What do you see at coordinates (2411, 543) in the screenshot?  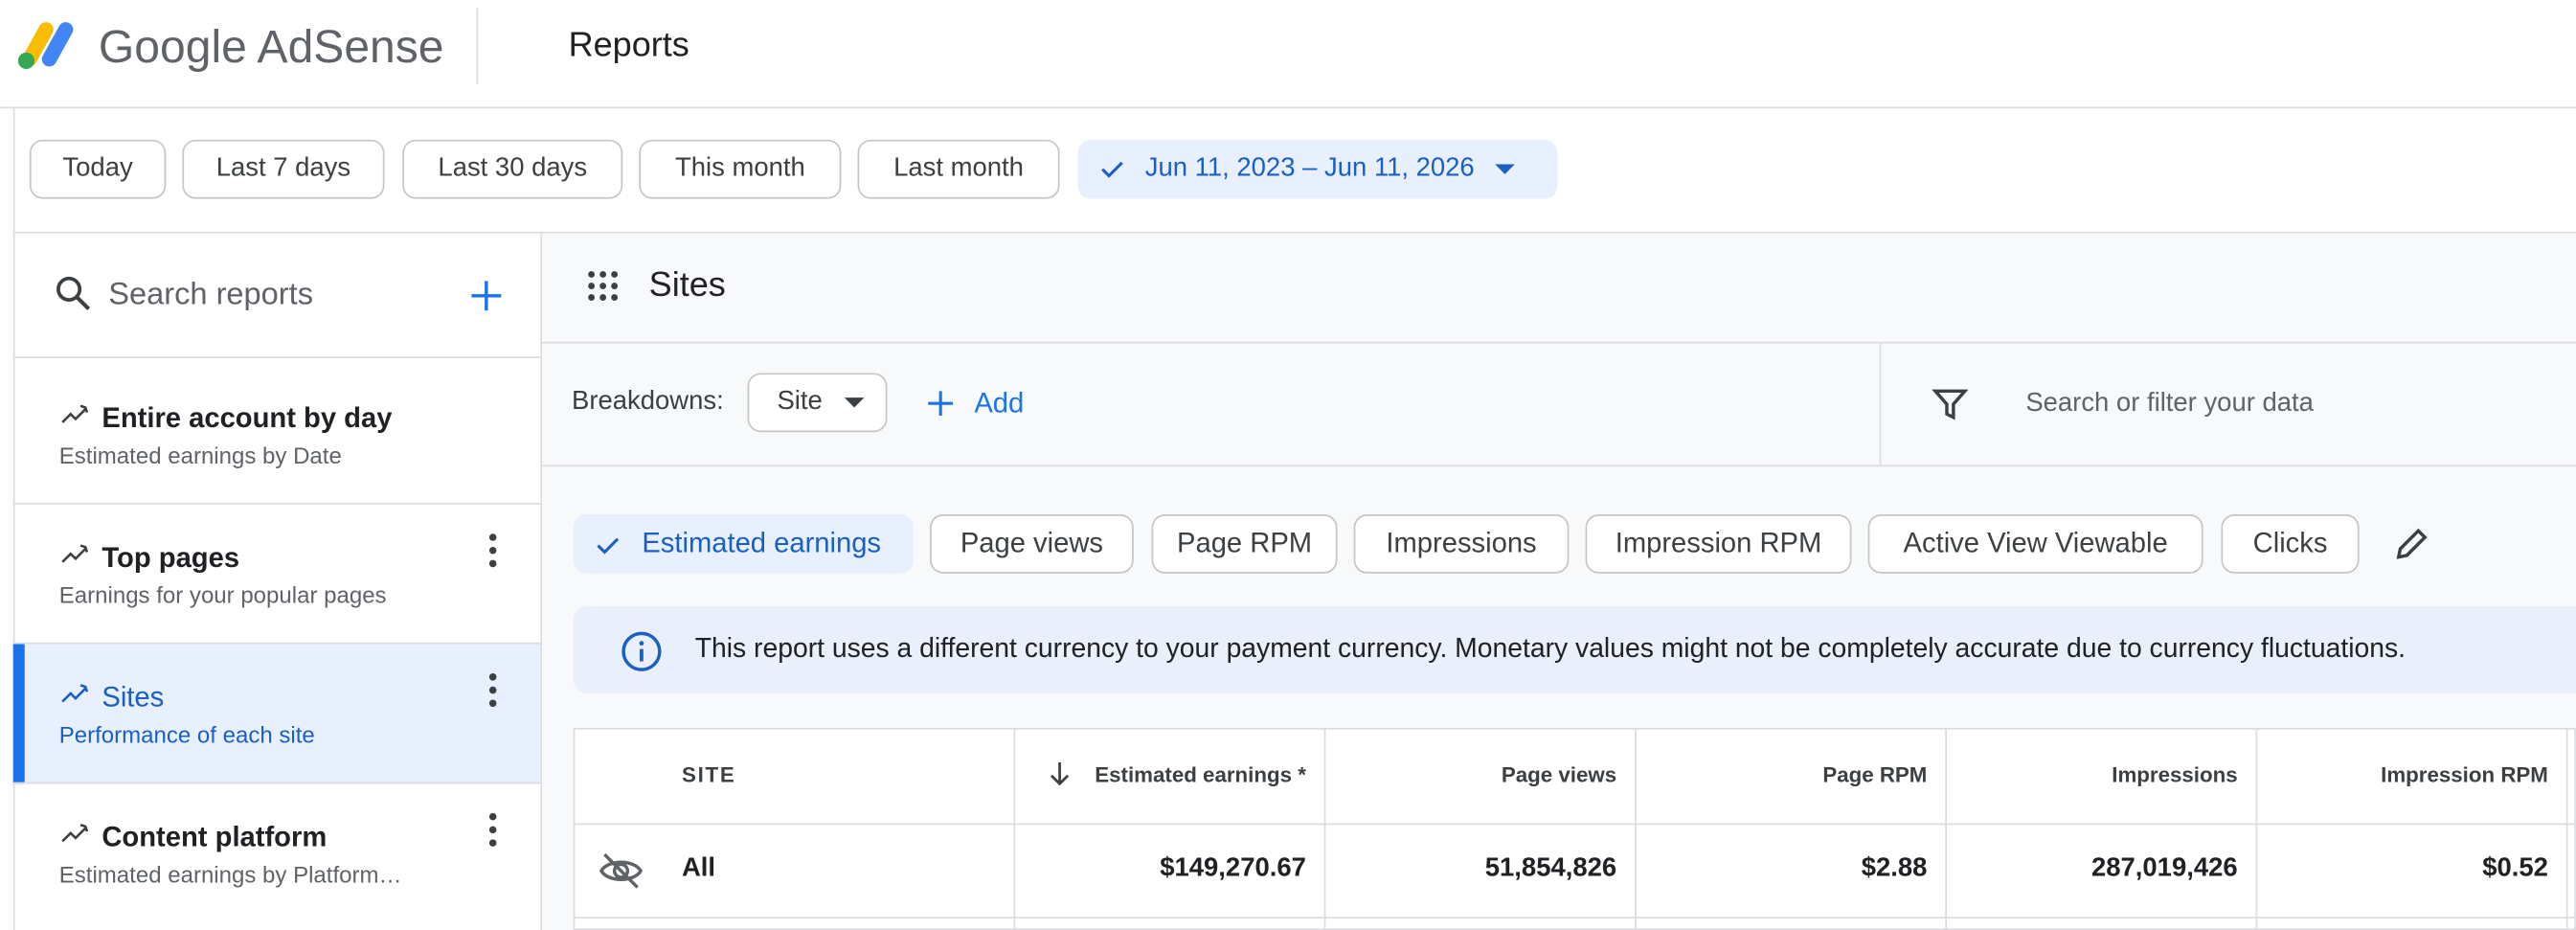 I see `edit-icon` at bounding box center [2411, 543].